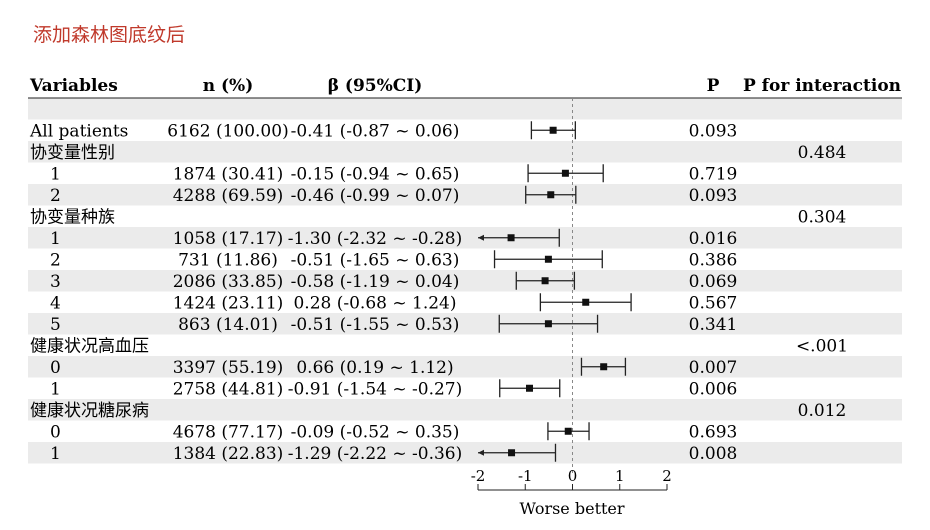  What do you see at coordinates (55, 303) in the screenshot?
I see `row-label: 4` at bounding box center [55, 303].